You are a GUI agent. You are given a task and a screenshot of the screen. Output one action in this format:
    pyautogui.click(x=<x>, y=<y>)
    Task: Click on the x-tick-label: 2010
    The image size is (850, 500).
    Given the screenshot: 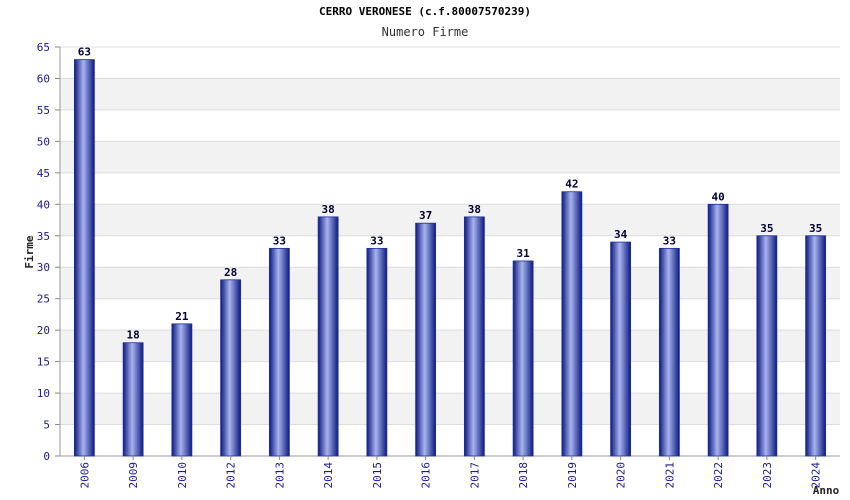 What is the action you would take?
    pyautogui.click(x=182, y=475)
    